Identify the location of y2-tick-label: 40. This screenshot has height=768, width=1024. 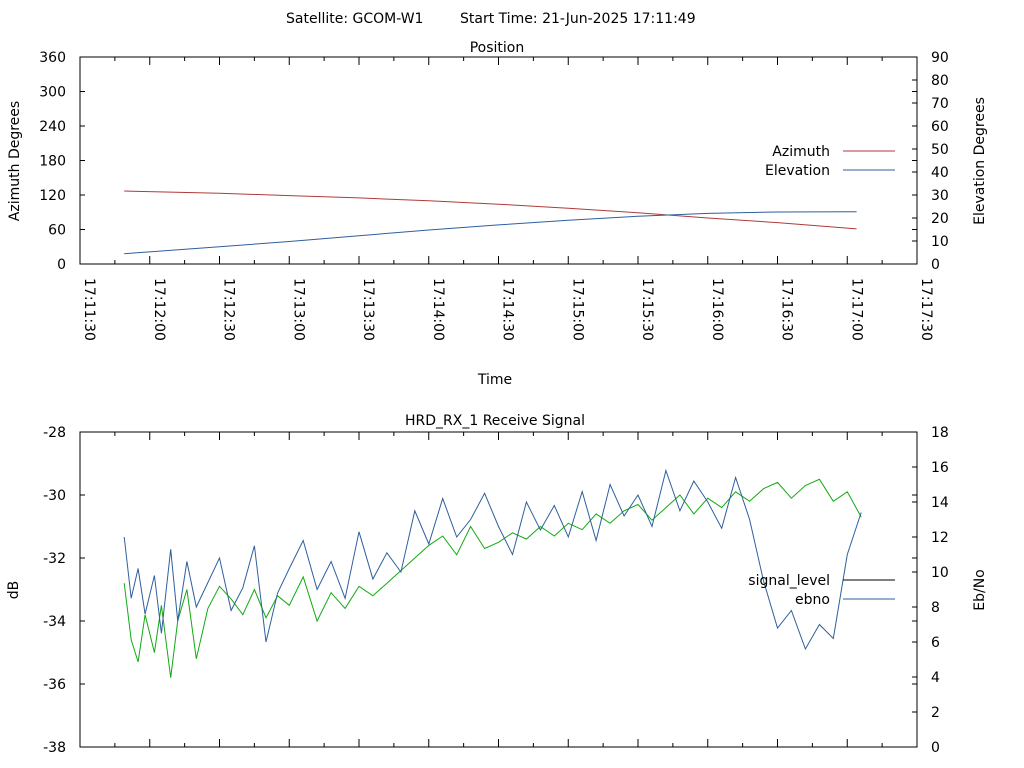
(940, 173).